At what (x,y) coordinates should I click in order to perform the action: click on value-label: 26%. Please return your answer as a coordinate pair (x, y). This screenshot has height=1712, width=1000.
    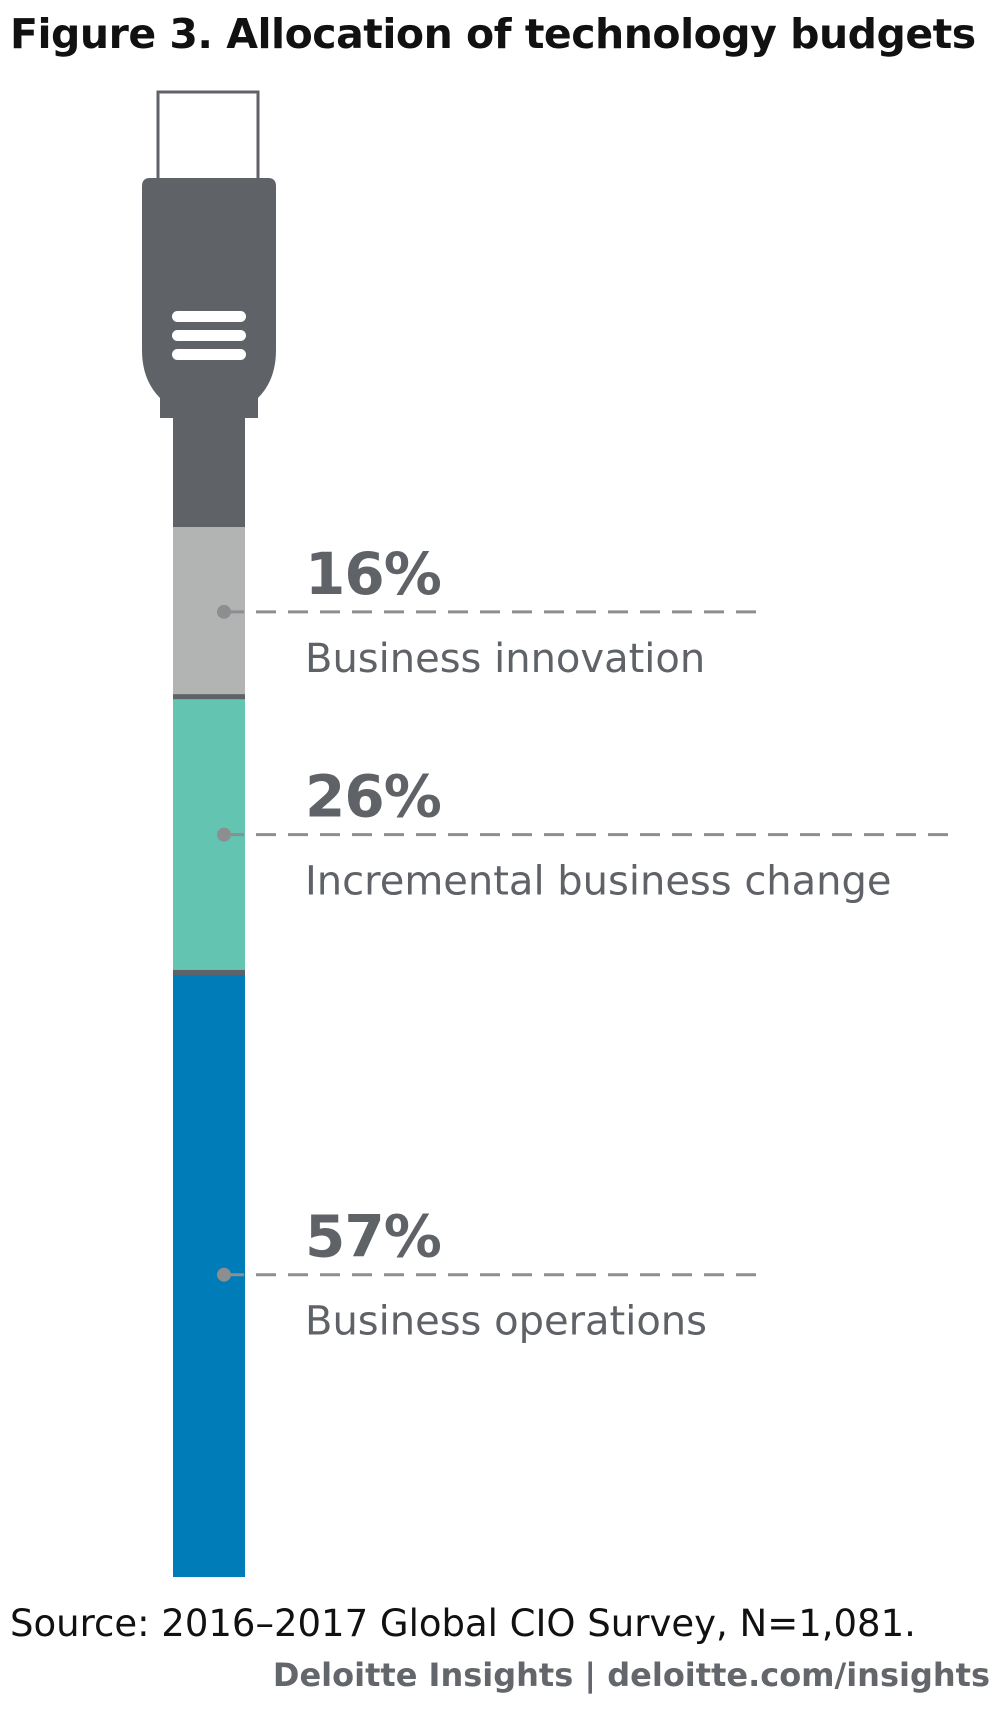
    Looking at the image, I should click on (373, 797).